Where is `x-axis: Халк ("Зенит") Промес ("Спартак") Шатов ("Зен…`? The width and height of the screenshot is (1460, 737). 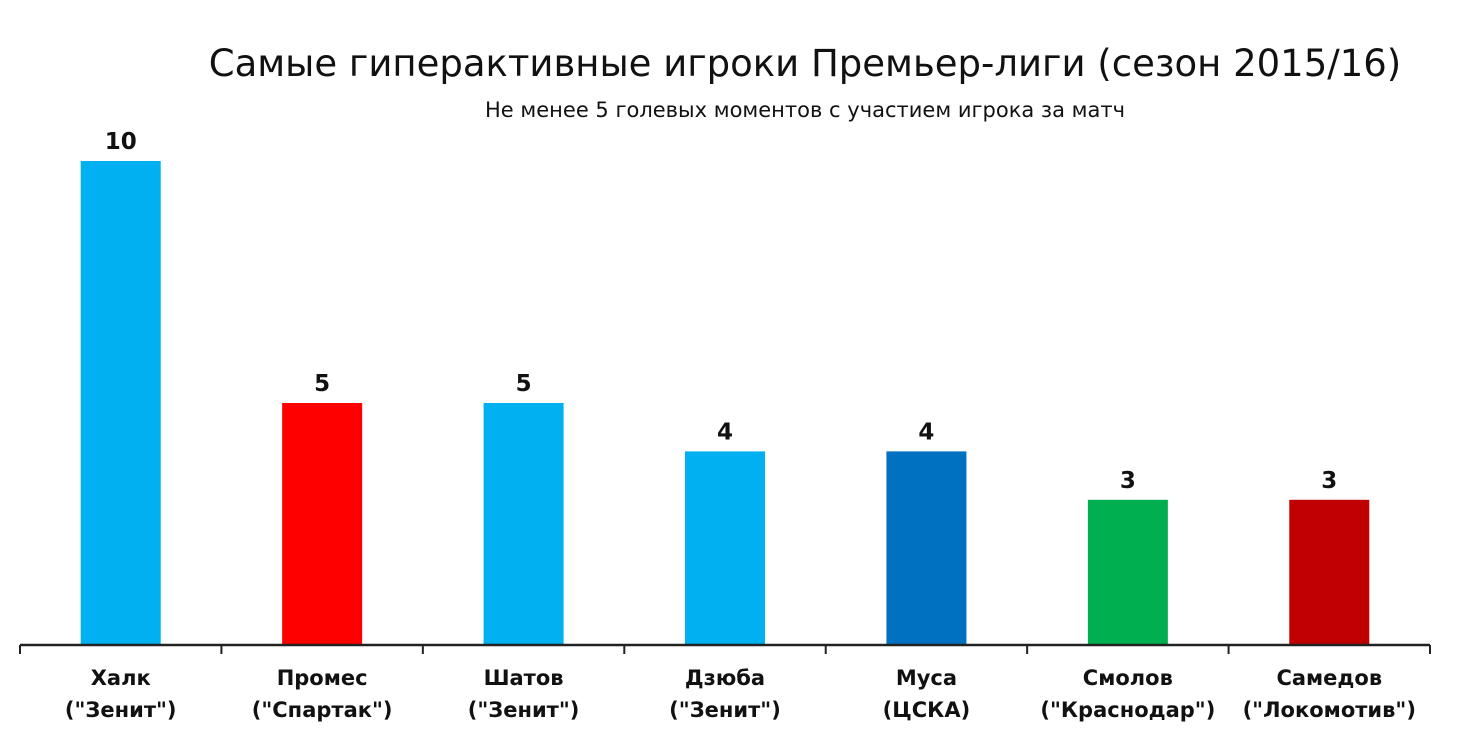 x-axis: Халк ("Зенит") Промес ("Спартак") Шатов ("Зен… is located at coordinates (725, 682).